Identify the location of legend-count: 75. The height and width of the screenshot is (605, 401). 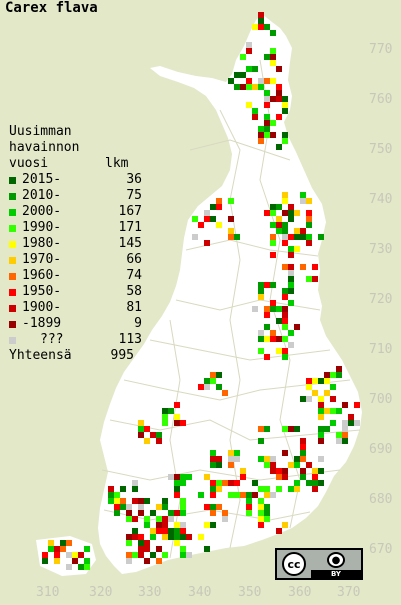
(134, 195).